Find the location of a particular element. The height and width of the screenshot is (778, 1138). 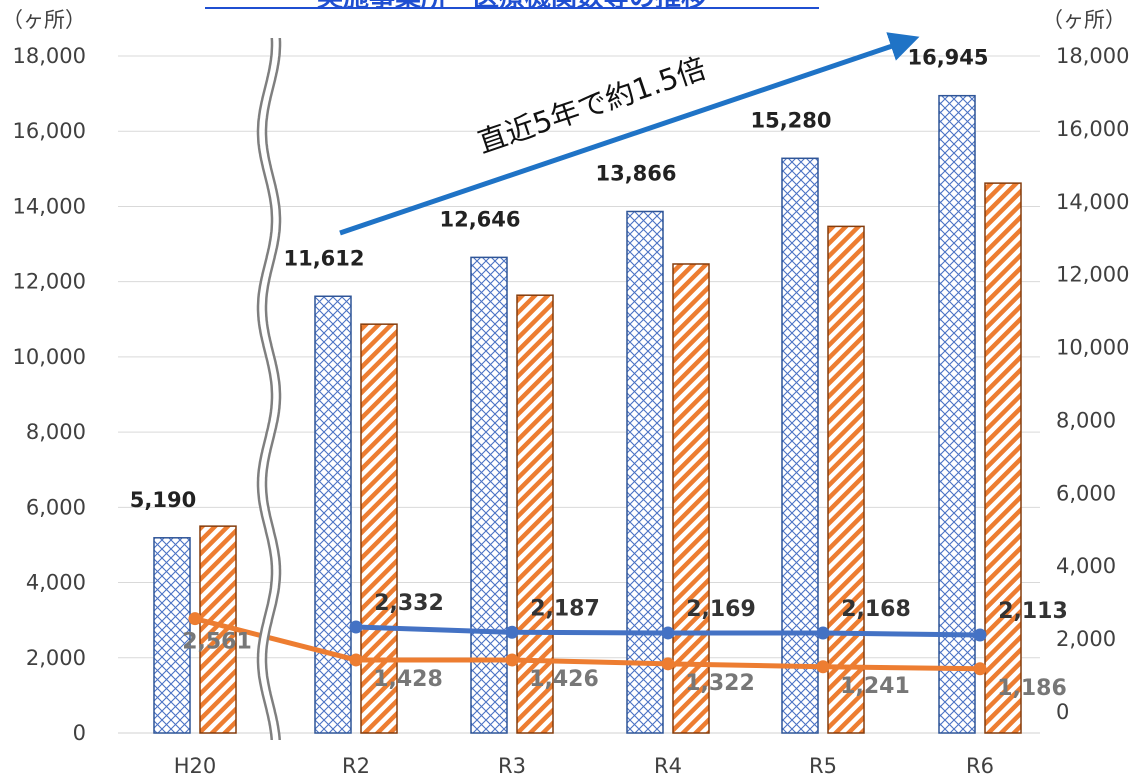

line-value-label: 2,561 is located at coordinates (217, 642).